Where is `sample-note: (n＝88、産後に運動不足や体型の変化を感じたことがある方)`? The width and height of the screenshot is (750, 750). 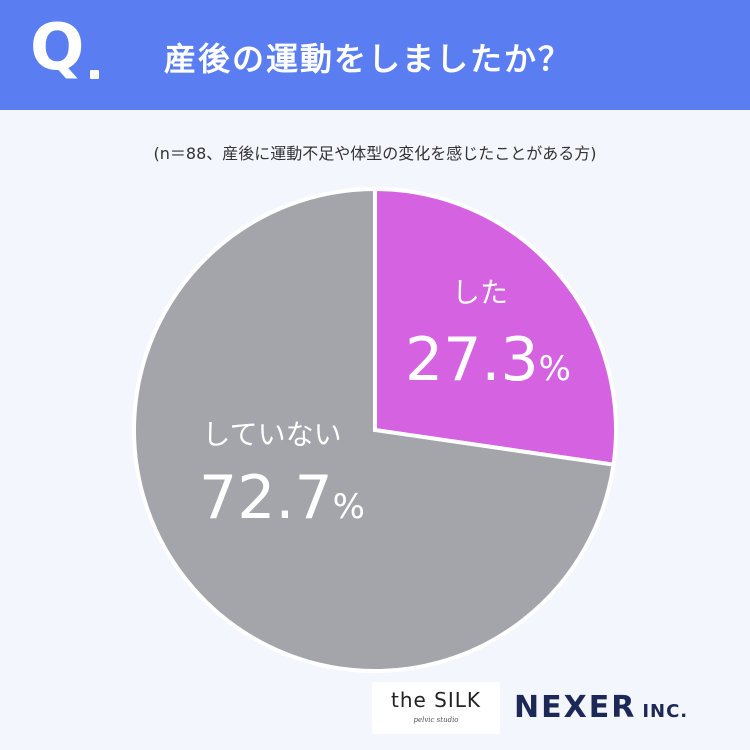
sample-note: (n＝88、産後に運動不足や体型の変化を感じたことがある方) is located at coordinates (375, 153).